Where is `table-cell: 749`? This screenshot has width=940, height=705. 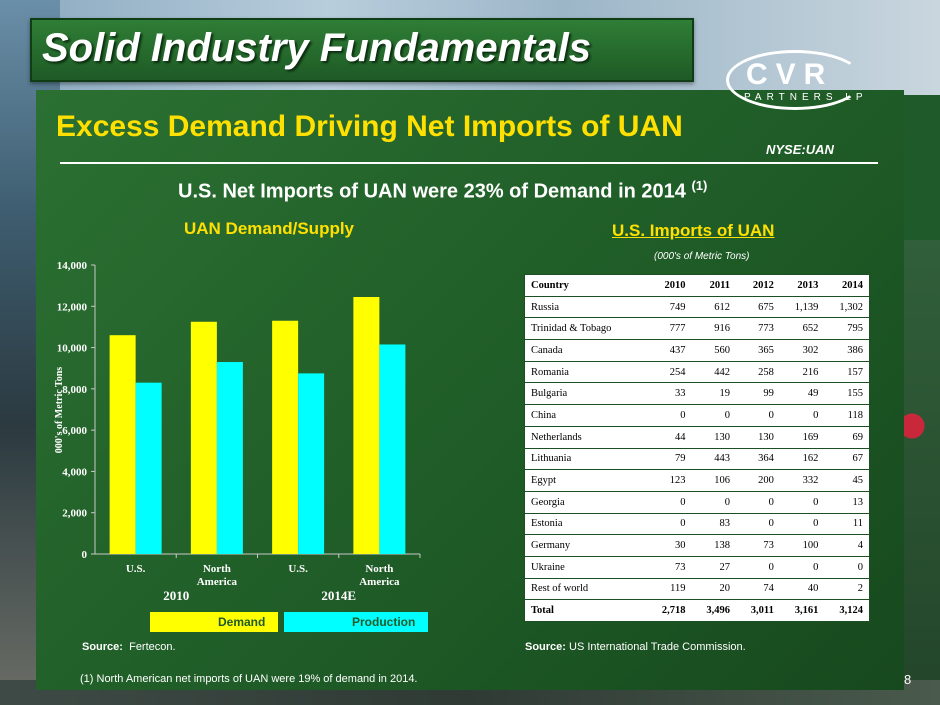
table-cell: 749 is located at coordinates (669, 307).